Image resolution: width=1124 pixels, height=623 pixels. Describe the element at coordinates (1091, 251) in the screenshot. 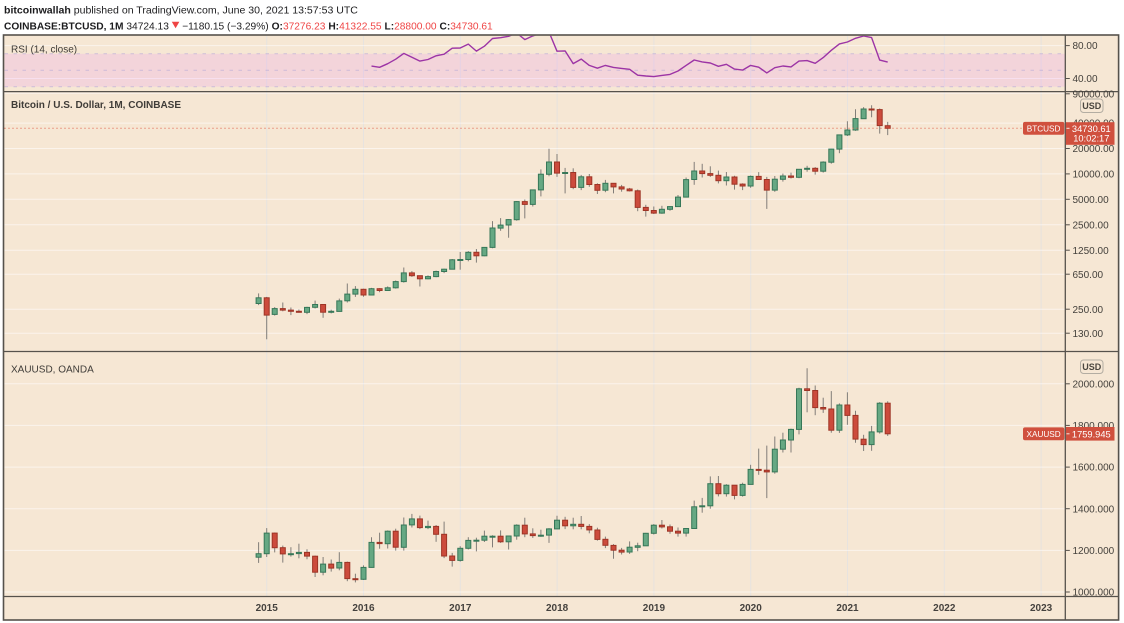

I see `svg-text: 1250.00` at that location.